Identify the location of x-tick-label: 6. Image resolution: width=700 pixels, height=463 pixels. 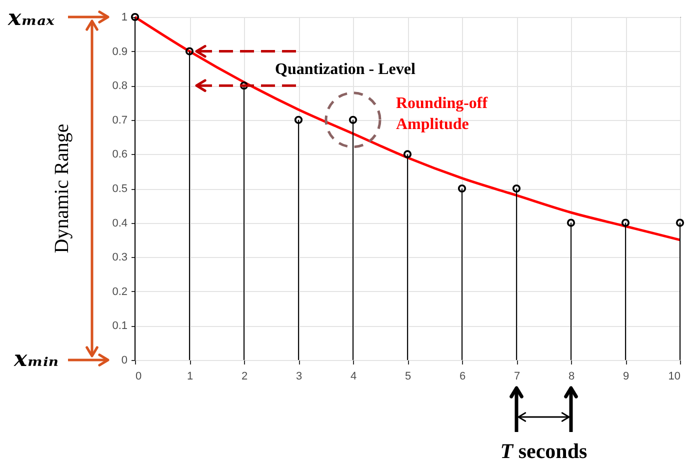
(462, 376).